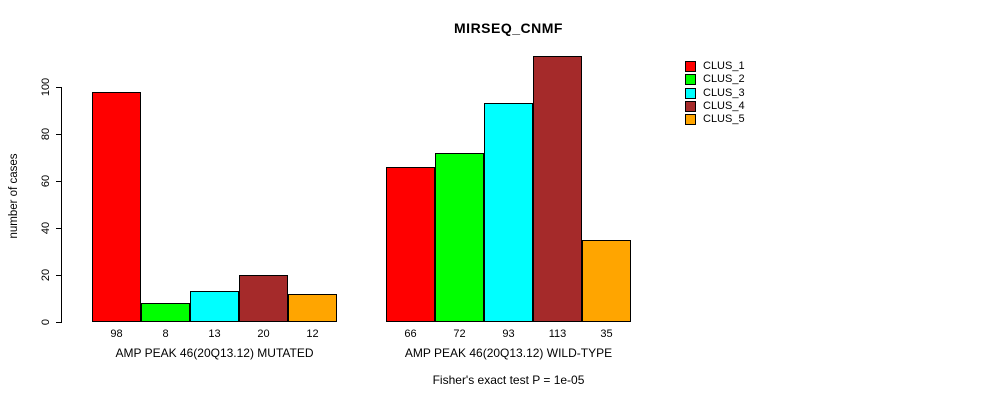 This screenshot has width=990, height=400. Describe the element at coordinates (724, 105) in the screenshot. I see `legend-label: CLUS_4` at that location.